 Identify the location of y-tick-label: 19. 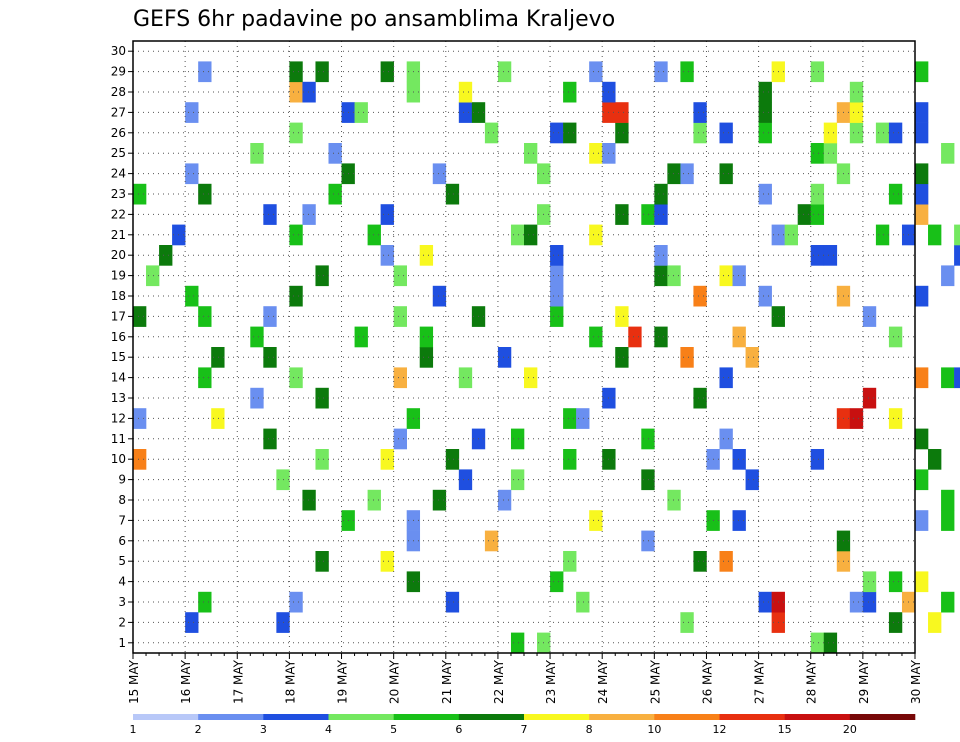
(118, 276).